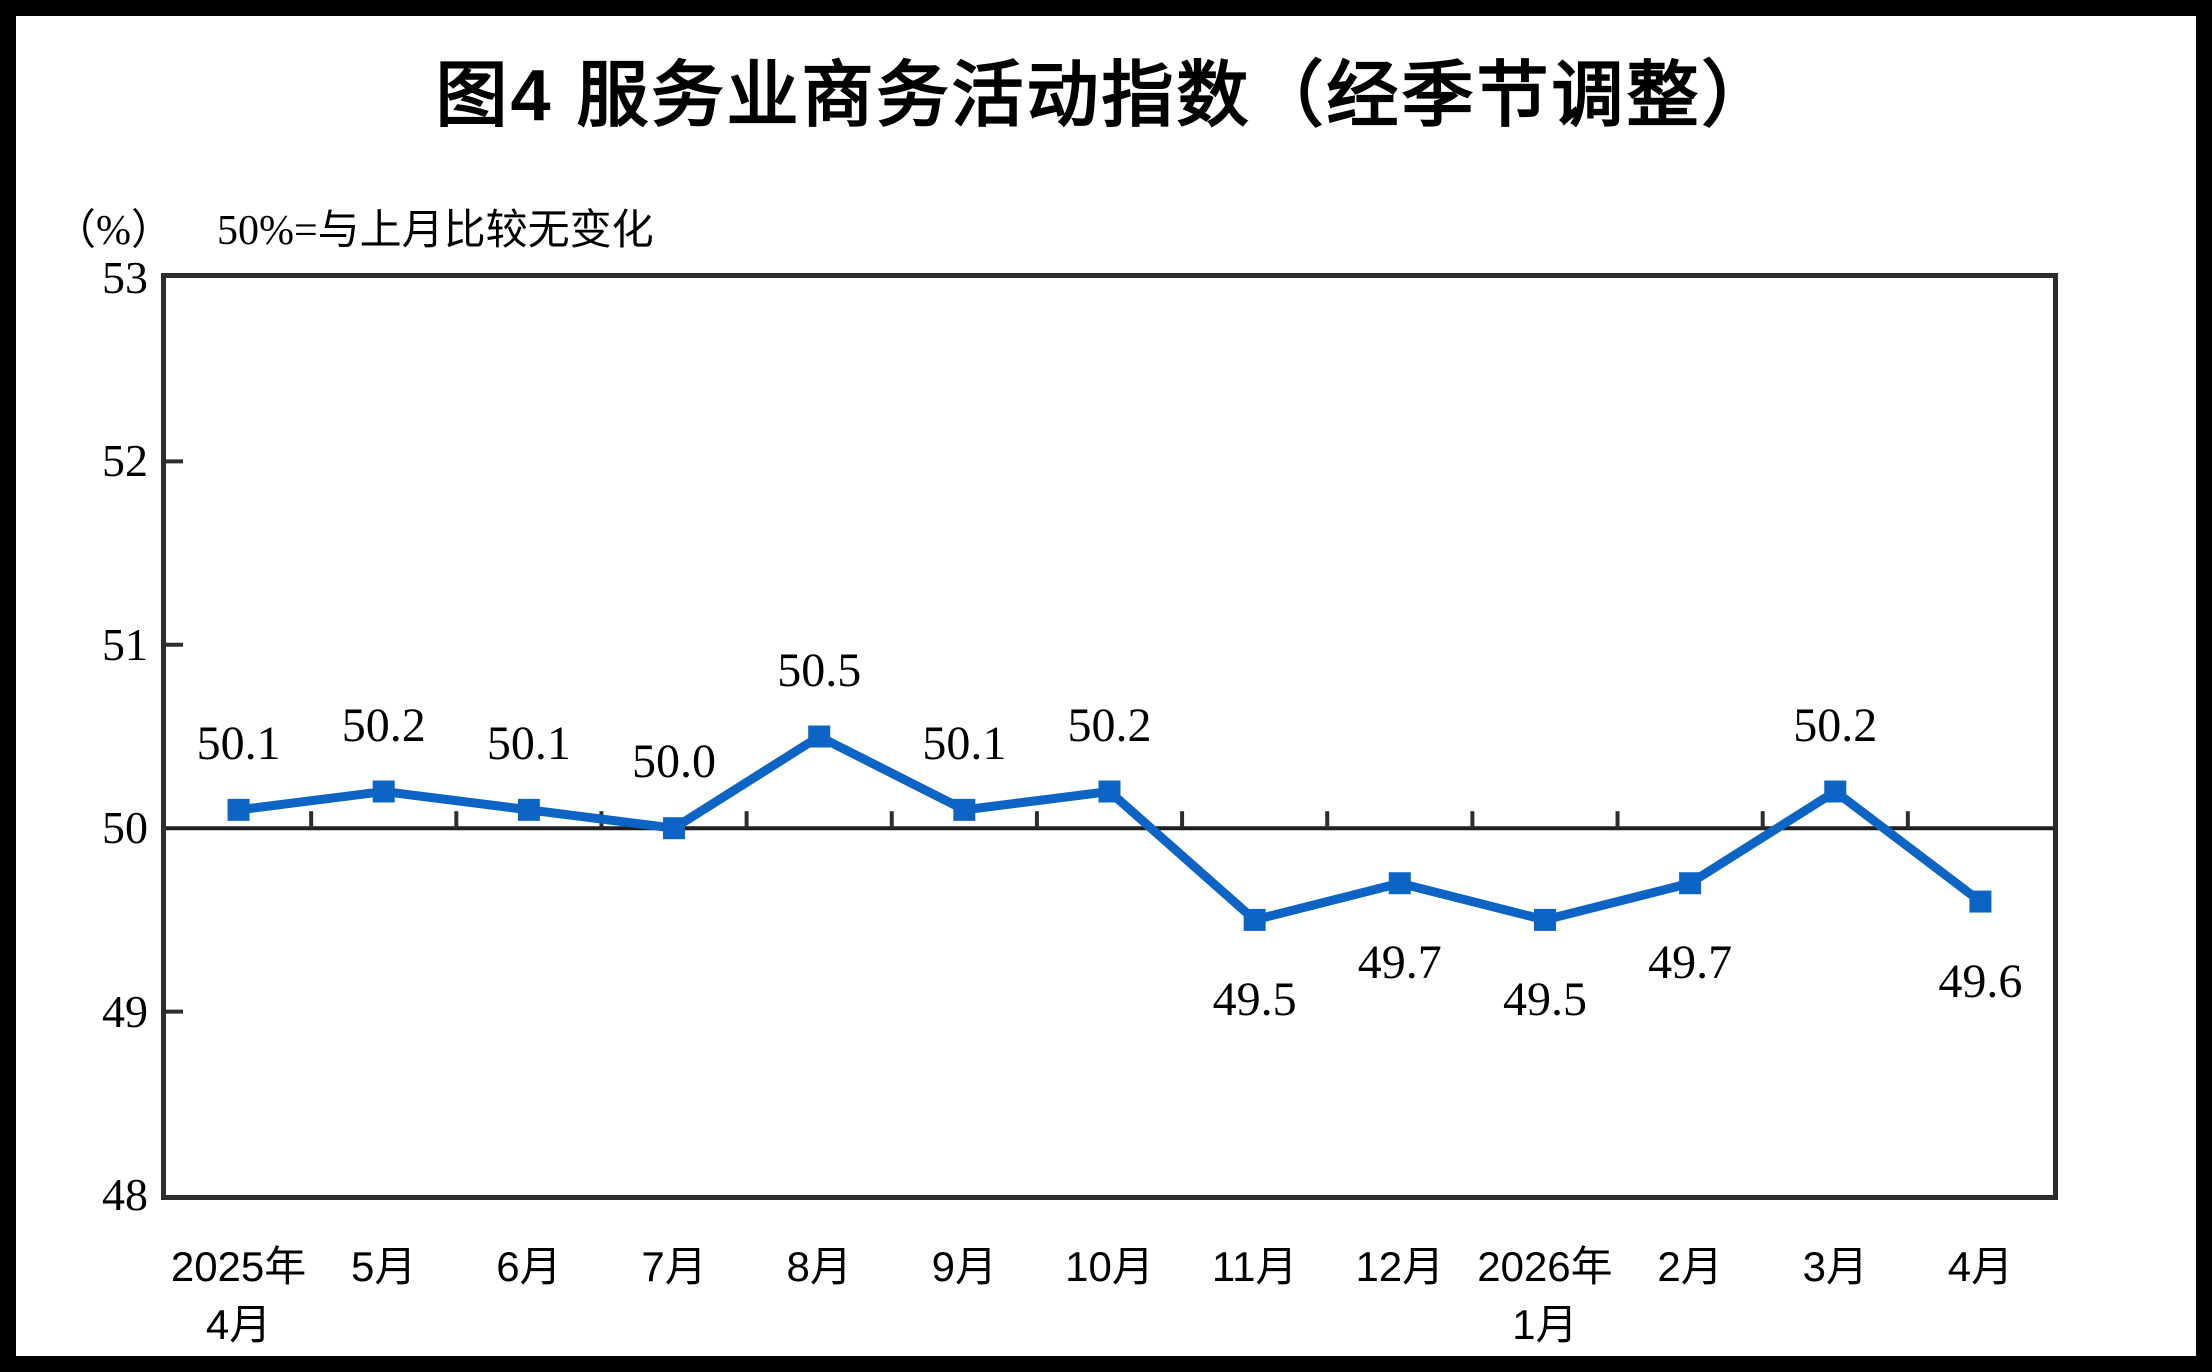 Image resolution: width=2212 pixels, height=1372 pixels. What do you see at coordinates (964, 1266) in the screenshot?
I see `x-axis-tick-label: 9月` at bounding box center [964, 1266].